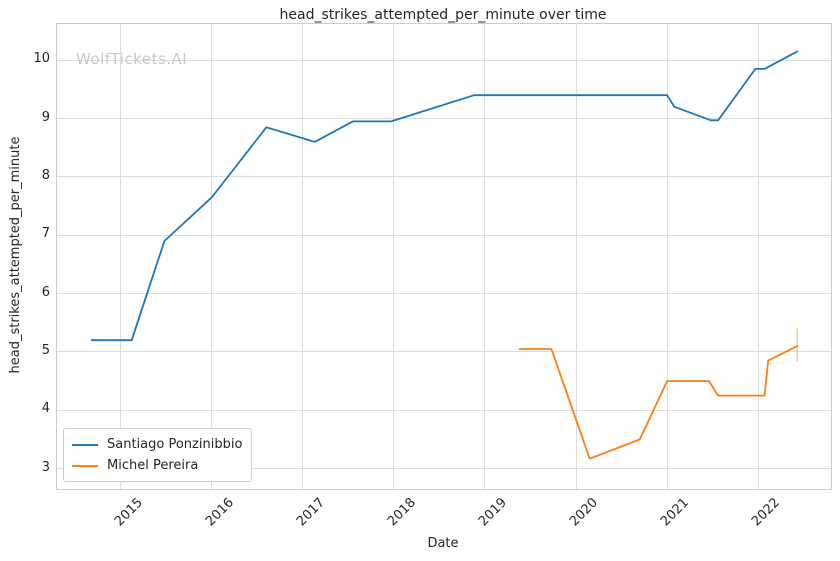 The width and height of the screenshot is (840, 561). Describe the element at coordinates (443, 543) in the screenshot. I see `x-axis-label: Date` at that location.